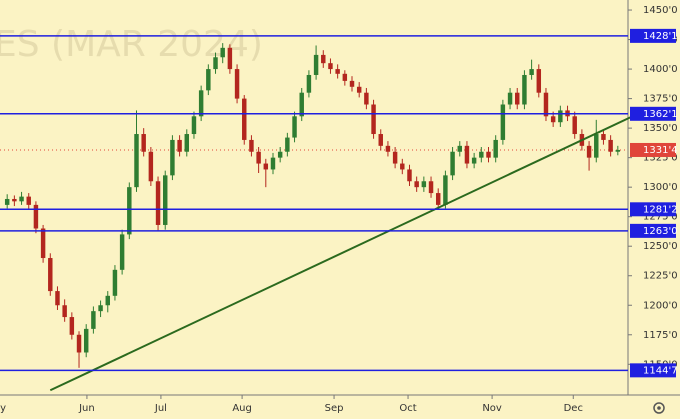  I want to click on last-price-label: 1331'4, so click(660, 150).